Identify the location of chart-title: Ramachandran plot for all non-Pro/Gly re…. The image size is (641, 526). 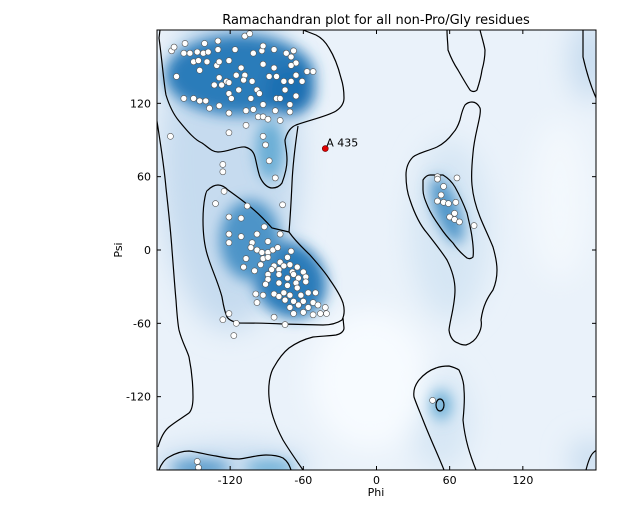
(376, 20).